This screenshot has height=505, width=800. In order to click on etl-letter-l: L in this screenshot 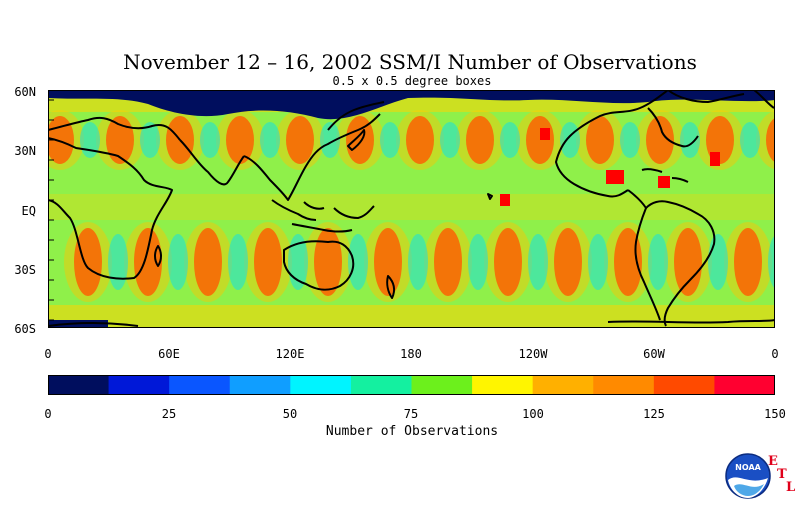, I will do `click(791, 487)`.